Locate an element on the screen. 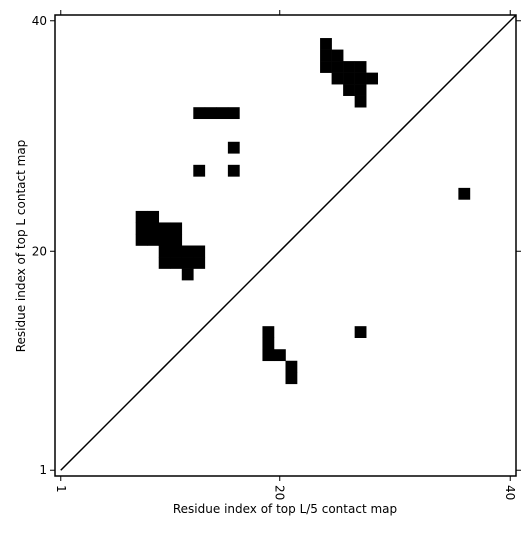 The image size is (531, 535). y-tick-label: 1 is located at coordinates (43, 470).